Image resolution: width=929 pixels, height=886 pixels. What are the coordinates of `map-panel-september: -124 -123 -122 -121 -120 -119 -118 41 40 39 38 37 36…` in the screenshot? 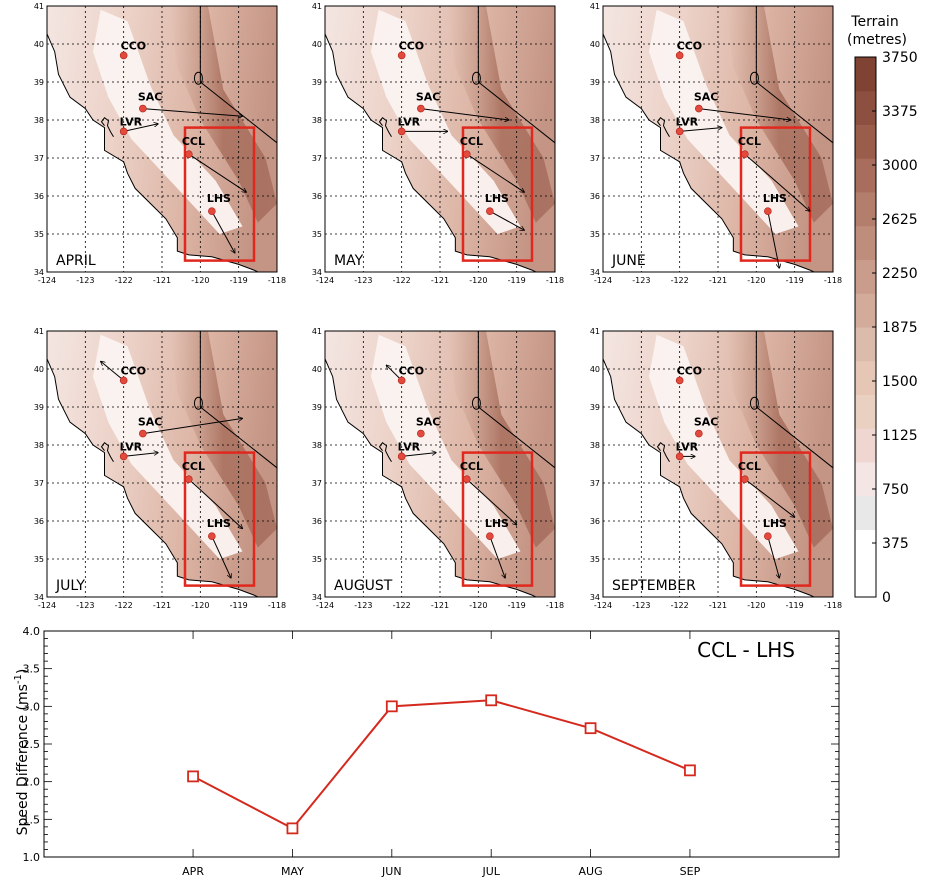 It's located at (716, 468).